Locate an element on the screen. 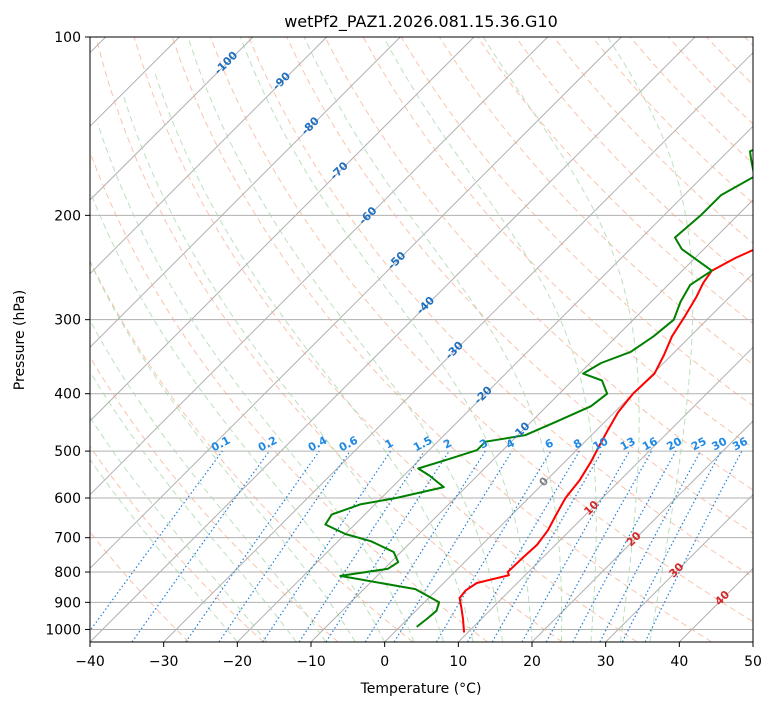 The image size is (775, 708). y-tick-label: 700 is located at coordinates (67, 539).